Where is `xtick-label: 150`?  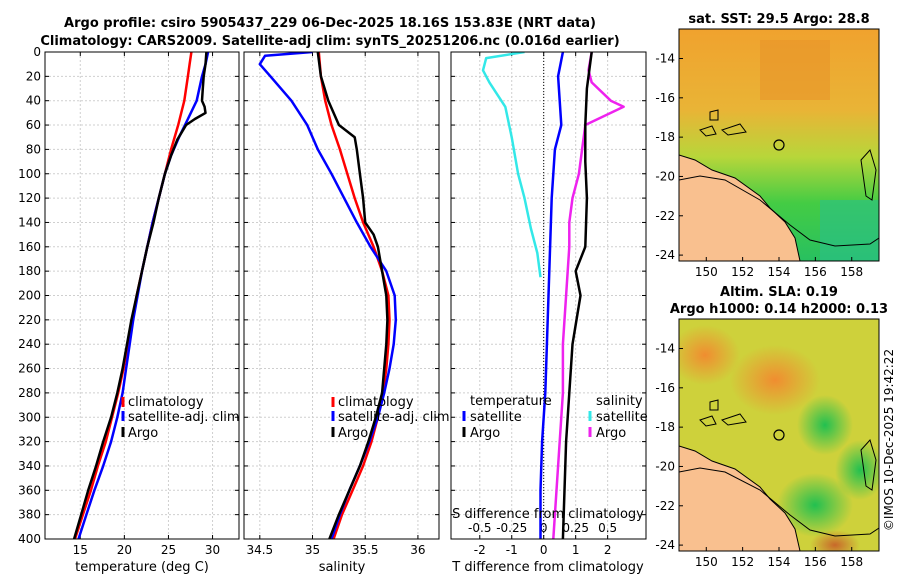 xtick-label: 150 is located at coordinates (706, 272).